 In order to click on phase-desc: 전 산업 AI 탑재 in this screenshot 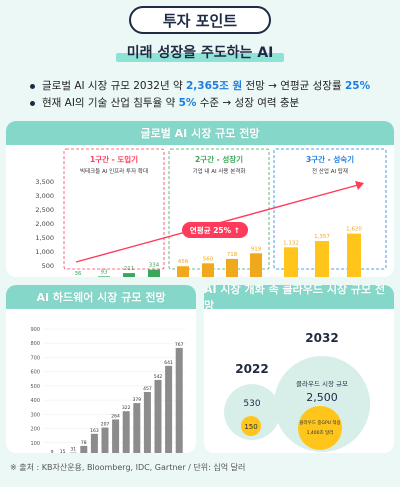, I will do `click(330, 171)`.